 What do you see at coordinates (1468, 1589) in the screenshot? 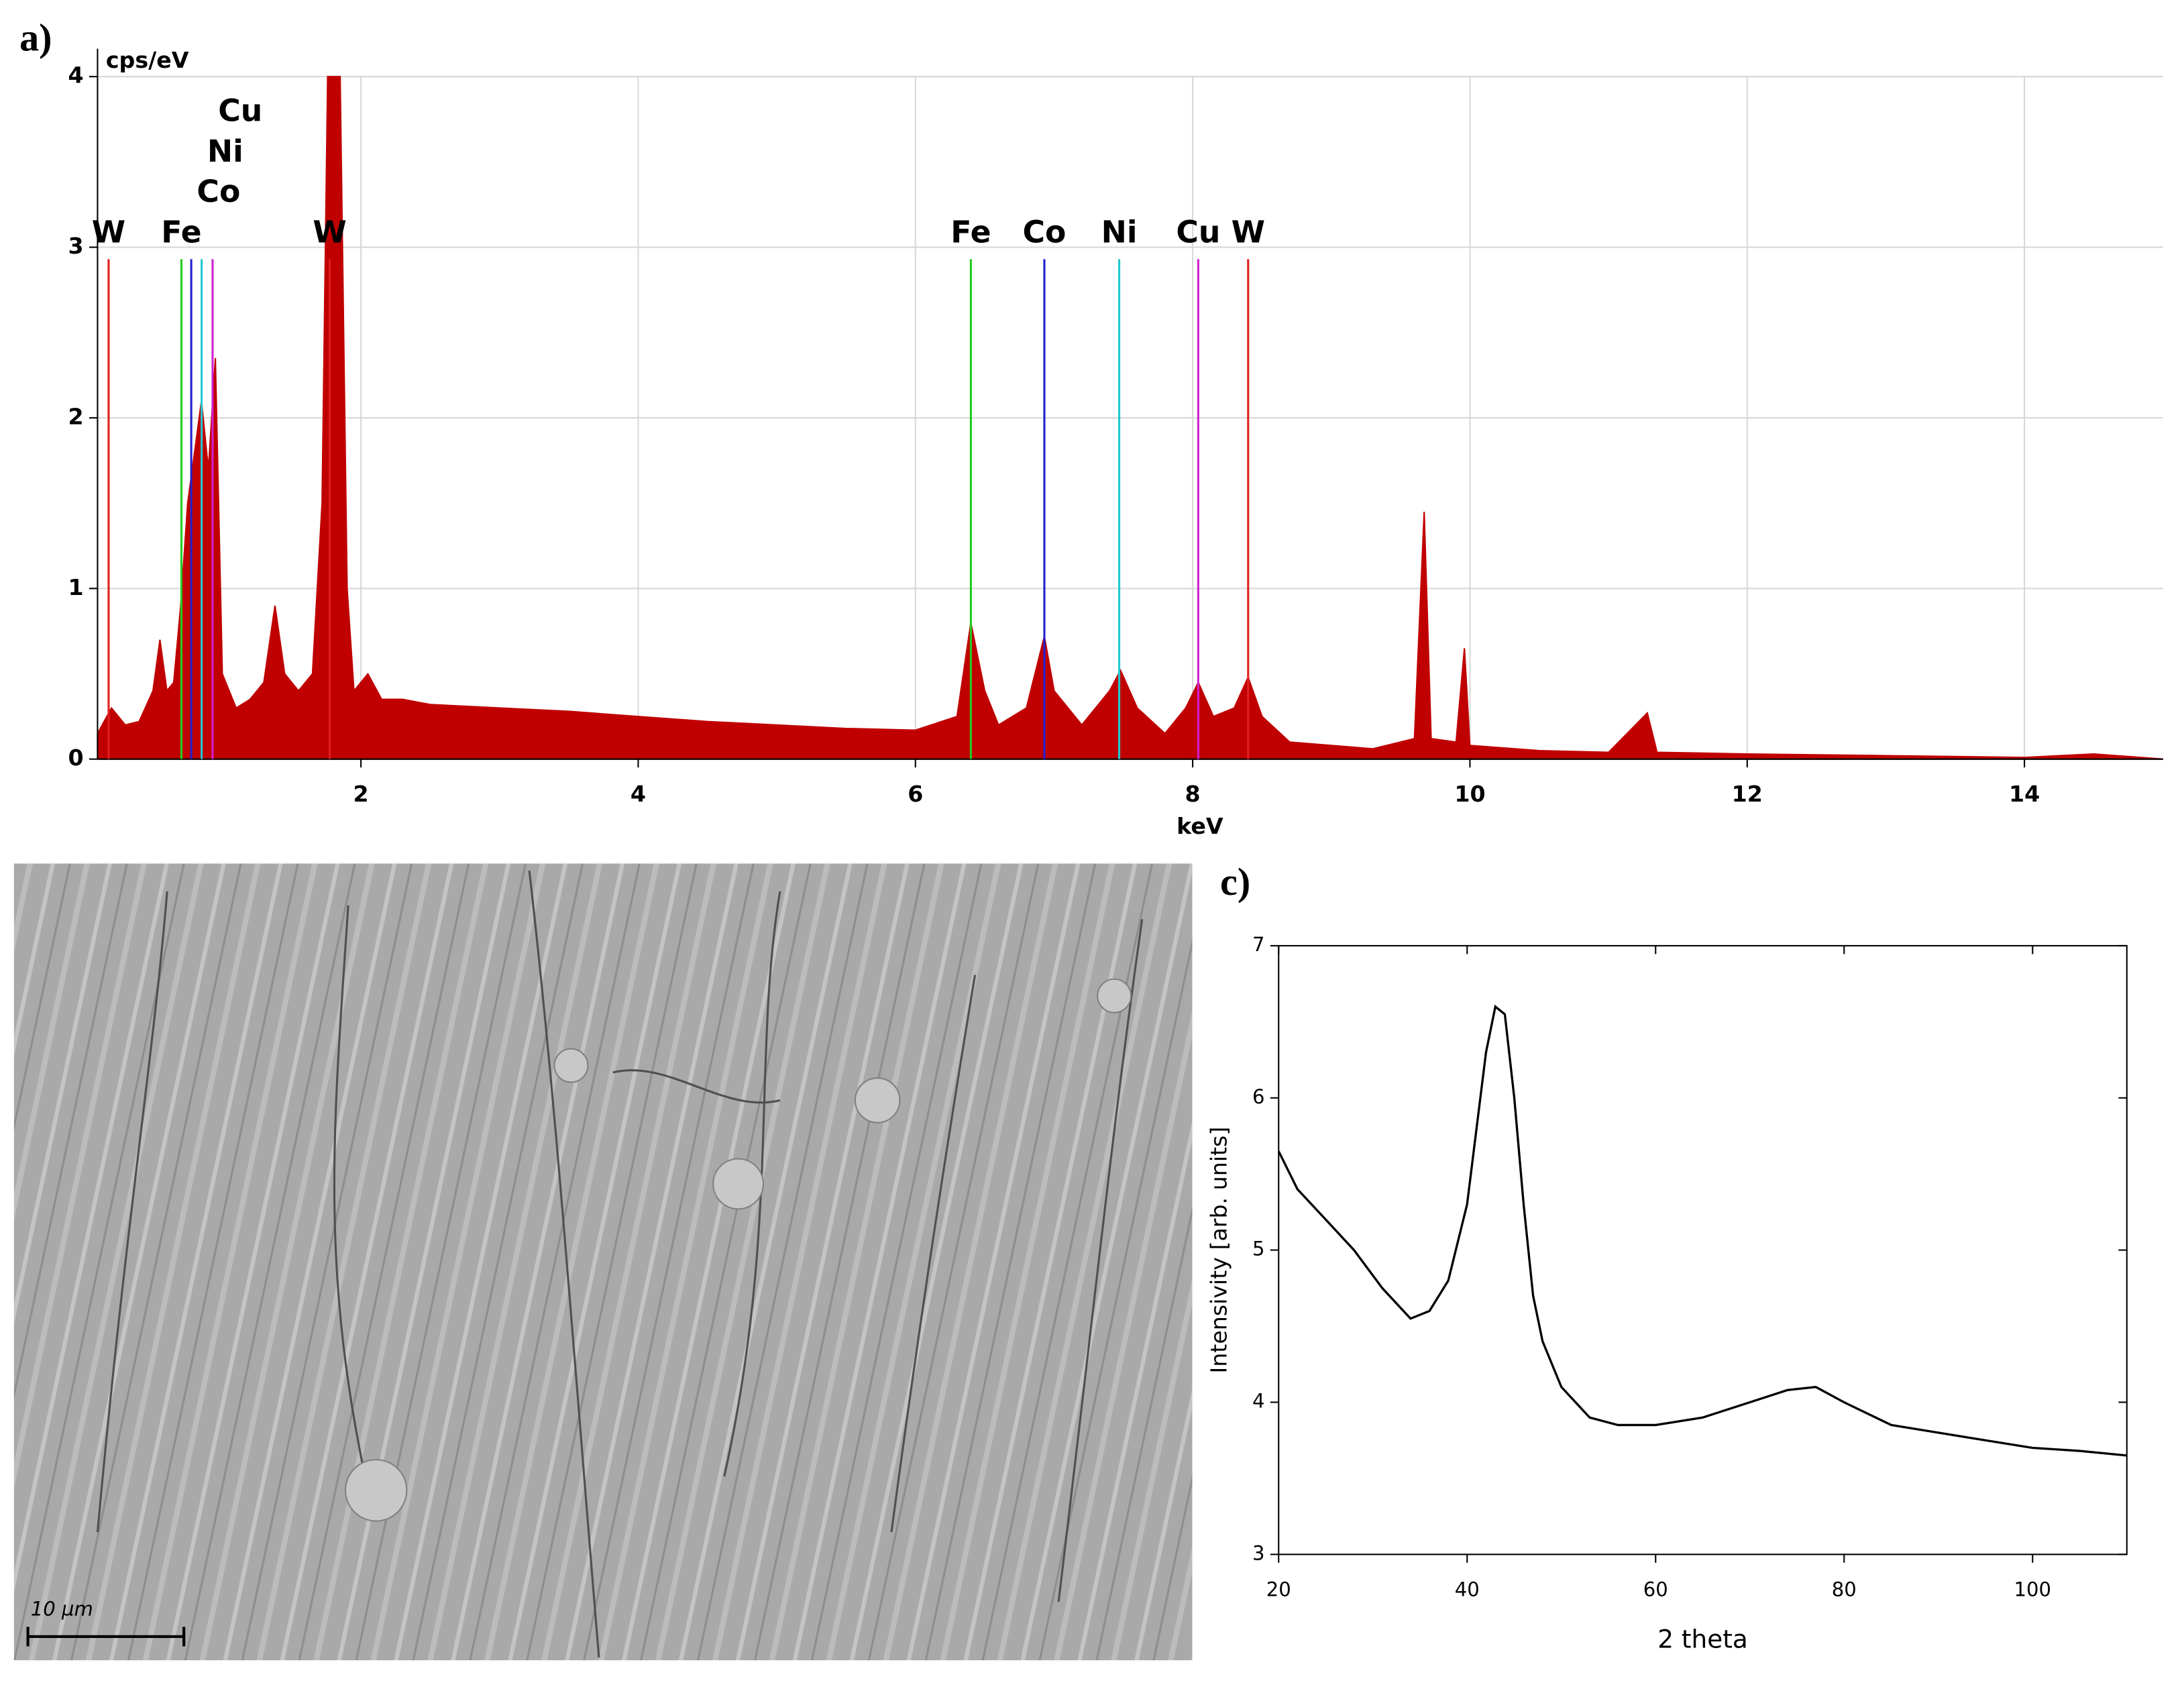
I see `x-tick-label: 40` at bounding box center [1468, 1589].